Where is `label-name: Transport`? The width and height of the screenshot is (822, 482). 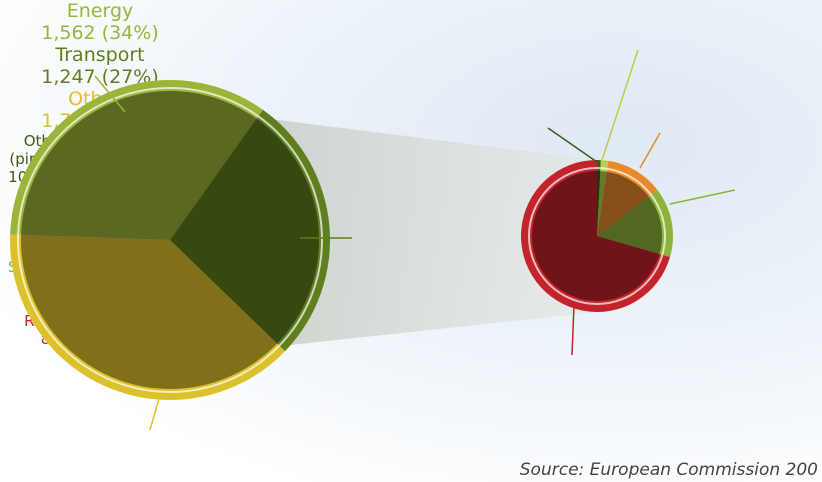
label-name: Transport is located at coordinates (100, 55).